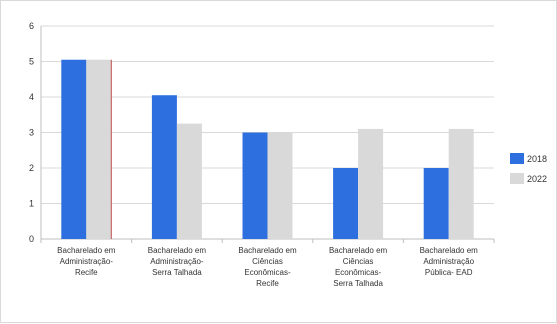 The width and height of the screenshot is (557, 324). Describe the element at coordinates (31, 168) in the screenshot. I see `y-tick-label: 2` at that location.